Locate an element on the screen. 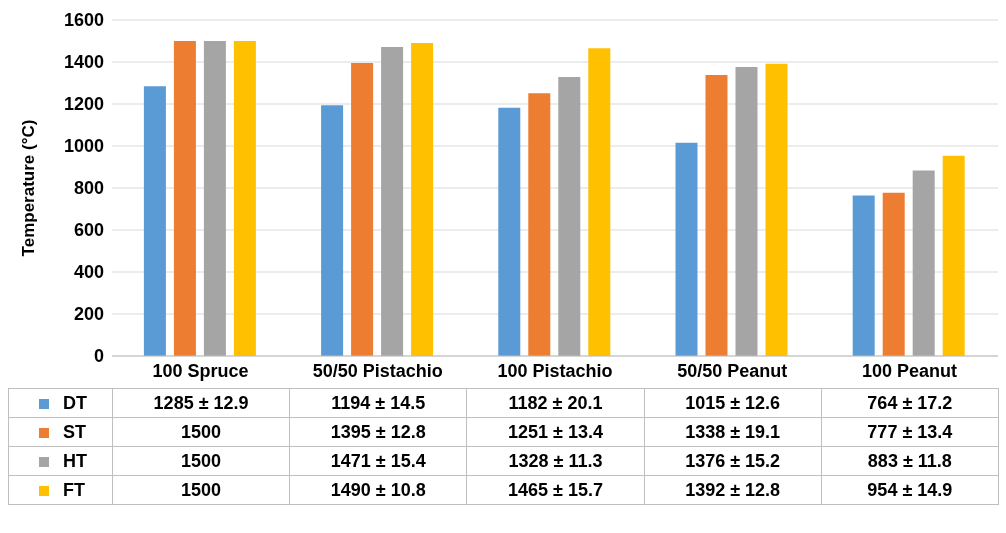 Image resolution: width=1006 pixels, height=533 pixels. y-tick-label: 1600 is located at coordinates (83, 20).